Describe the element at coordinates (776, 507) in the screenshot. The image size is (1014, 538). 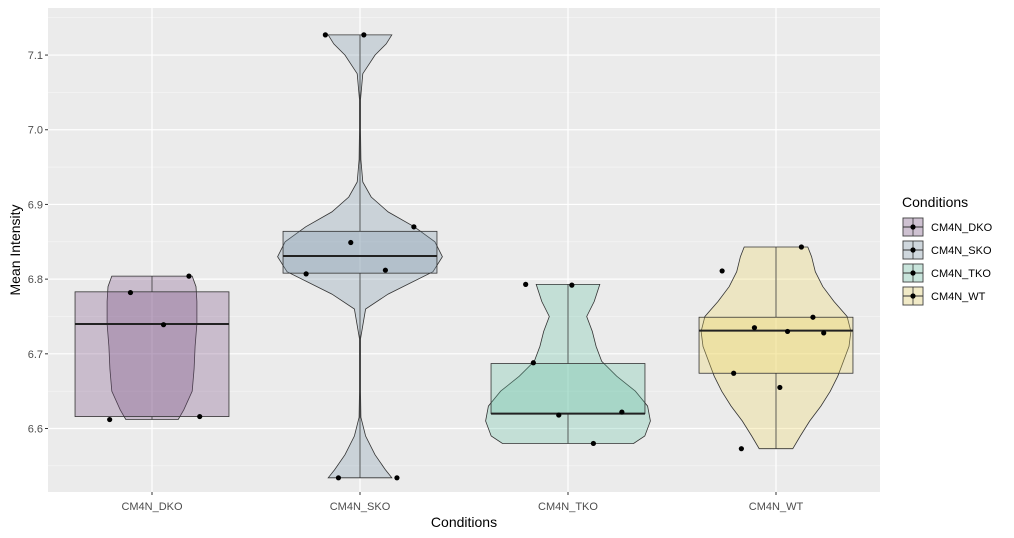
I see `x-tick-label: CM4N_WT` at that location.